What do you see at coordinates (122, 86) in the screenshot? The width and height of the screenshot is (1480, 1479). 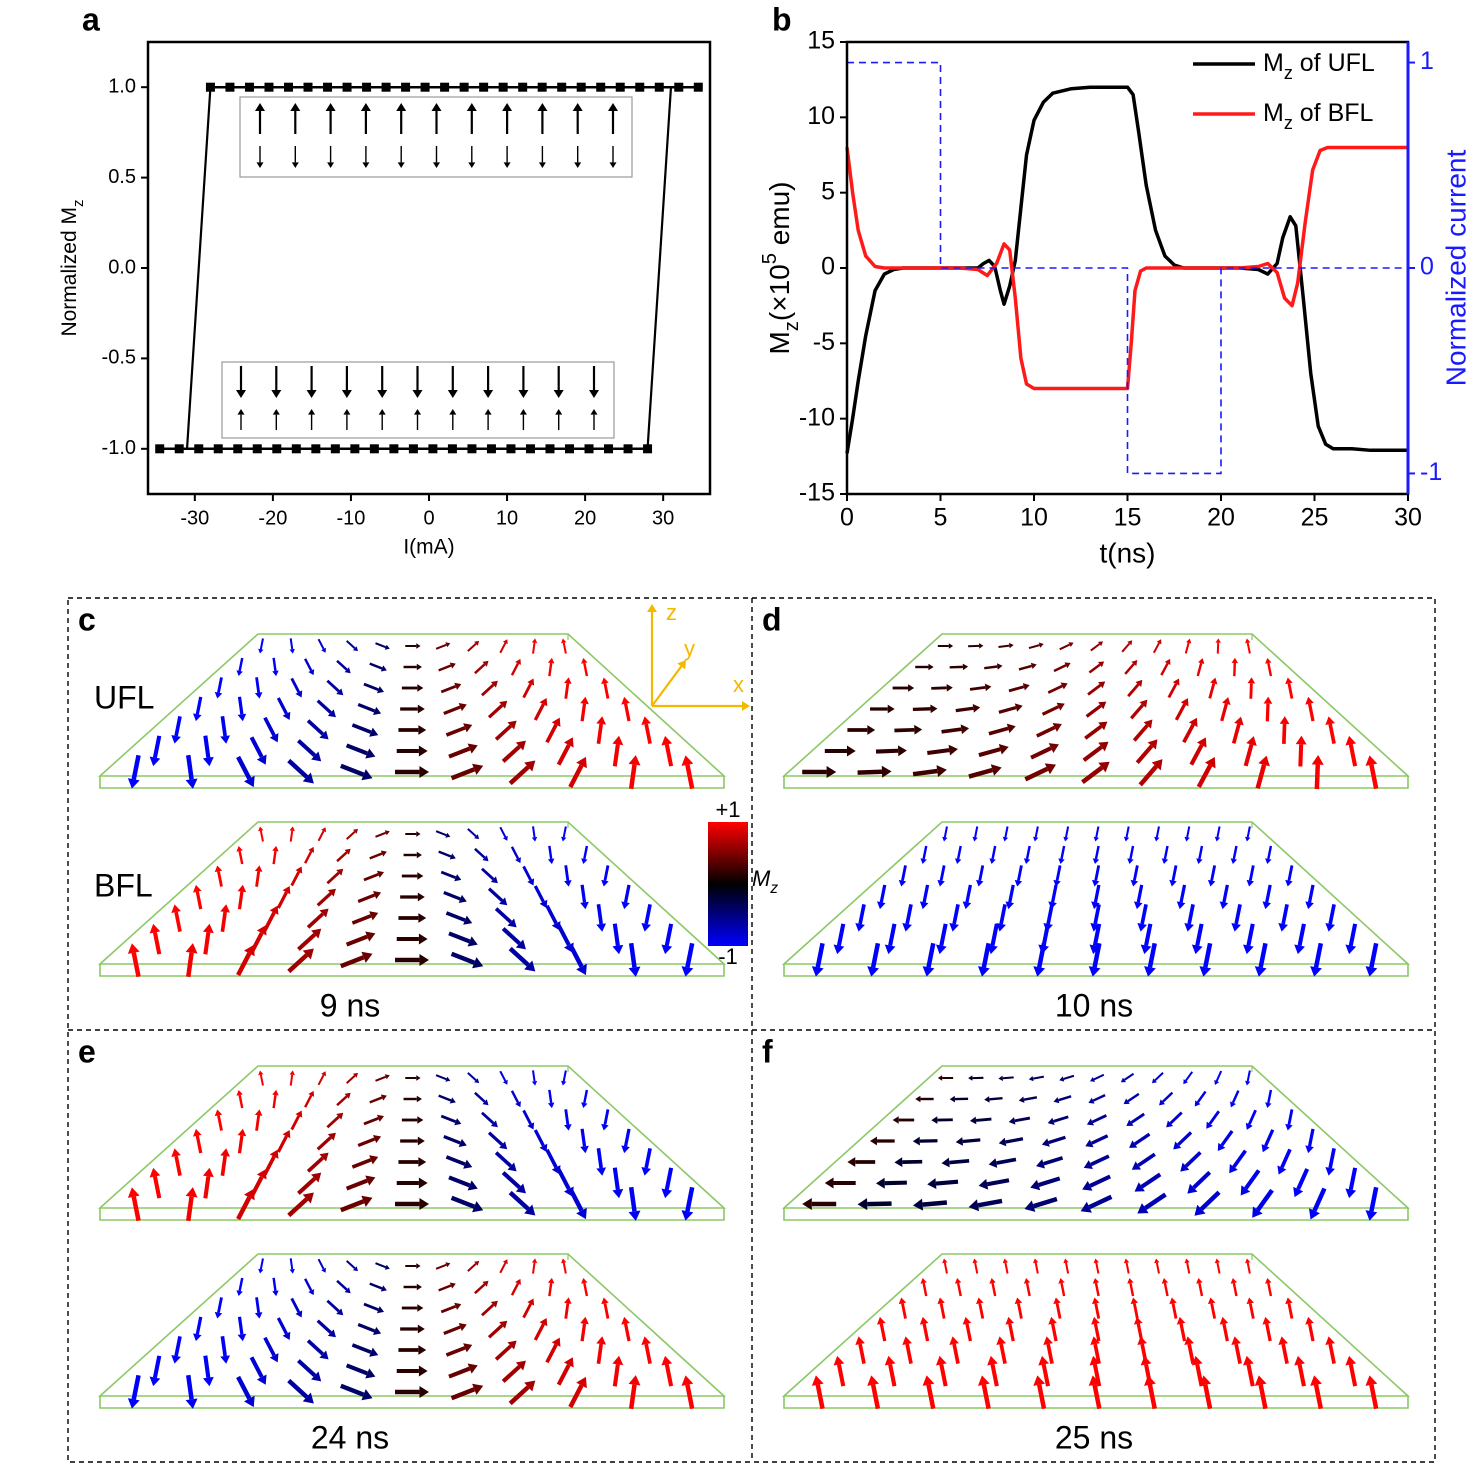 I see `y-tick-label: 1.0` at bounding box center [122, 86].